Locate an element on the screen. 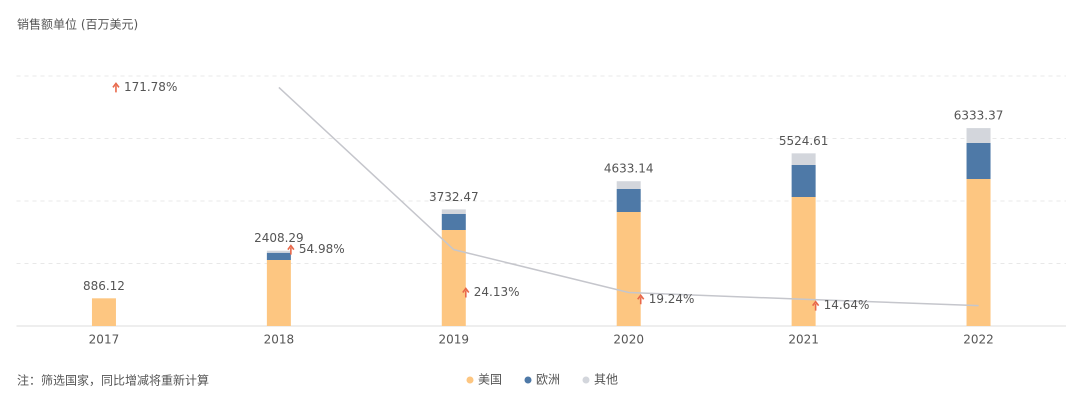 This screenshot has height=401, width=1080. growth-label: 24.13% is located at coordinates (497, 292).